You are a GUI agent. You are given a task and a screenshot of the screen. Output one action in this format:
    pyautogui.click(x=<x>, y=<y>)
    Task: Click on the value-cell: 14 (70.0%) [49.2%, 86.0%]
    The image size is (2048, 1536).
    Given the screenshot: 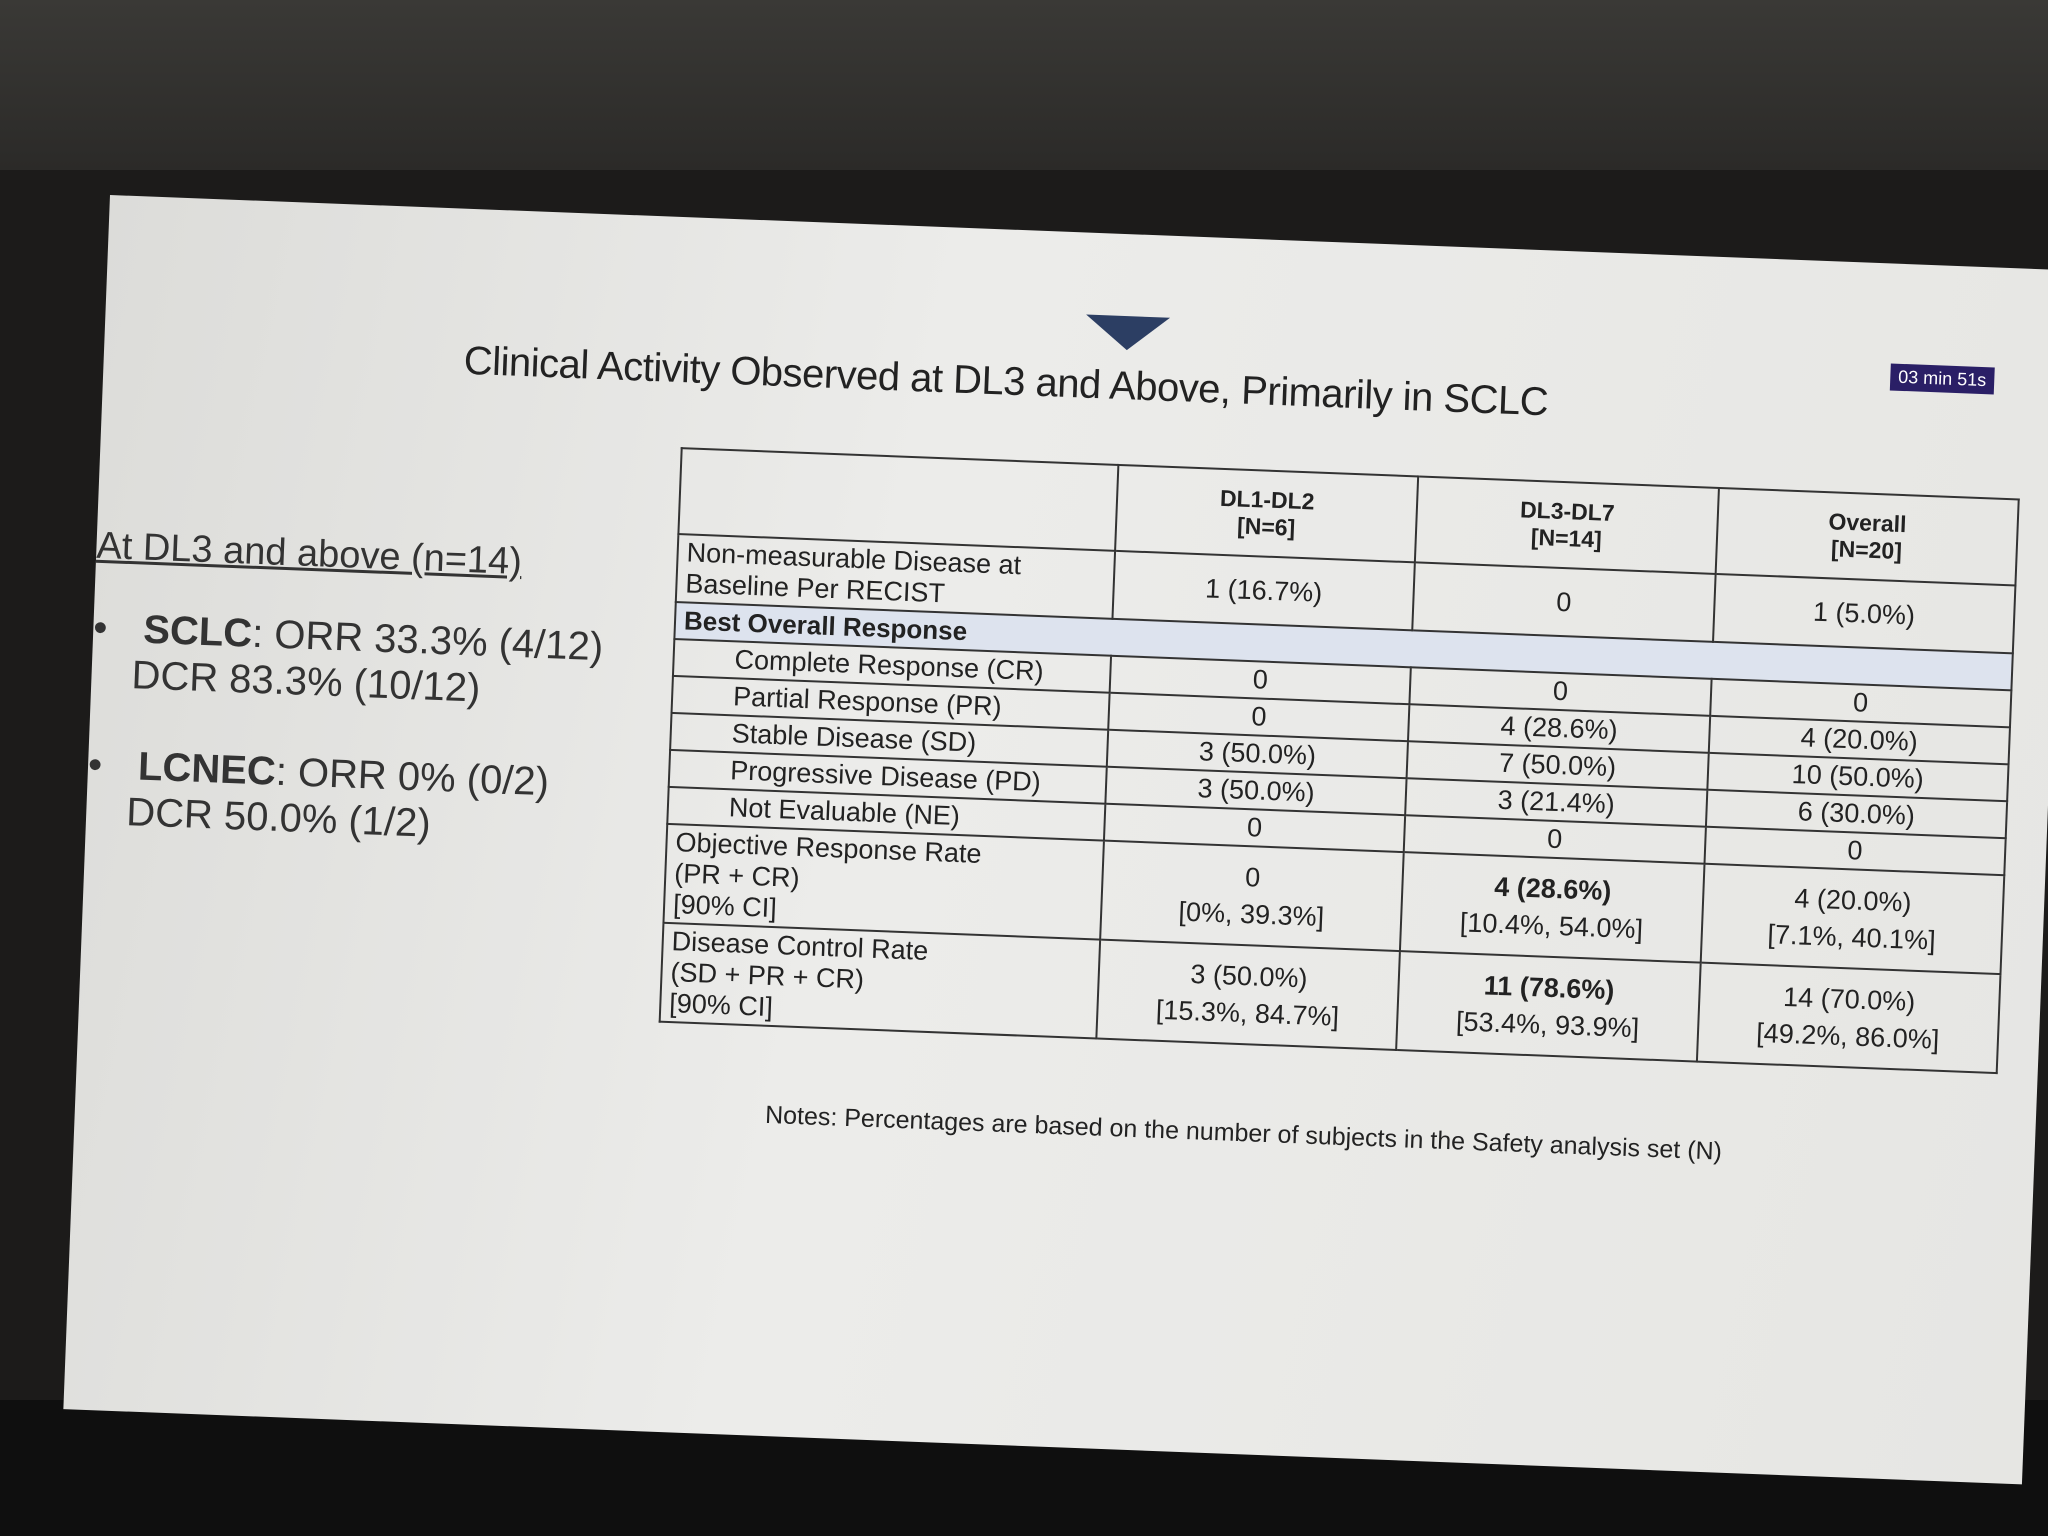 What is the action you would take?
    pyautogui.click(x=1848, y=1018)
    